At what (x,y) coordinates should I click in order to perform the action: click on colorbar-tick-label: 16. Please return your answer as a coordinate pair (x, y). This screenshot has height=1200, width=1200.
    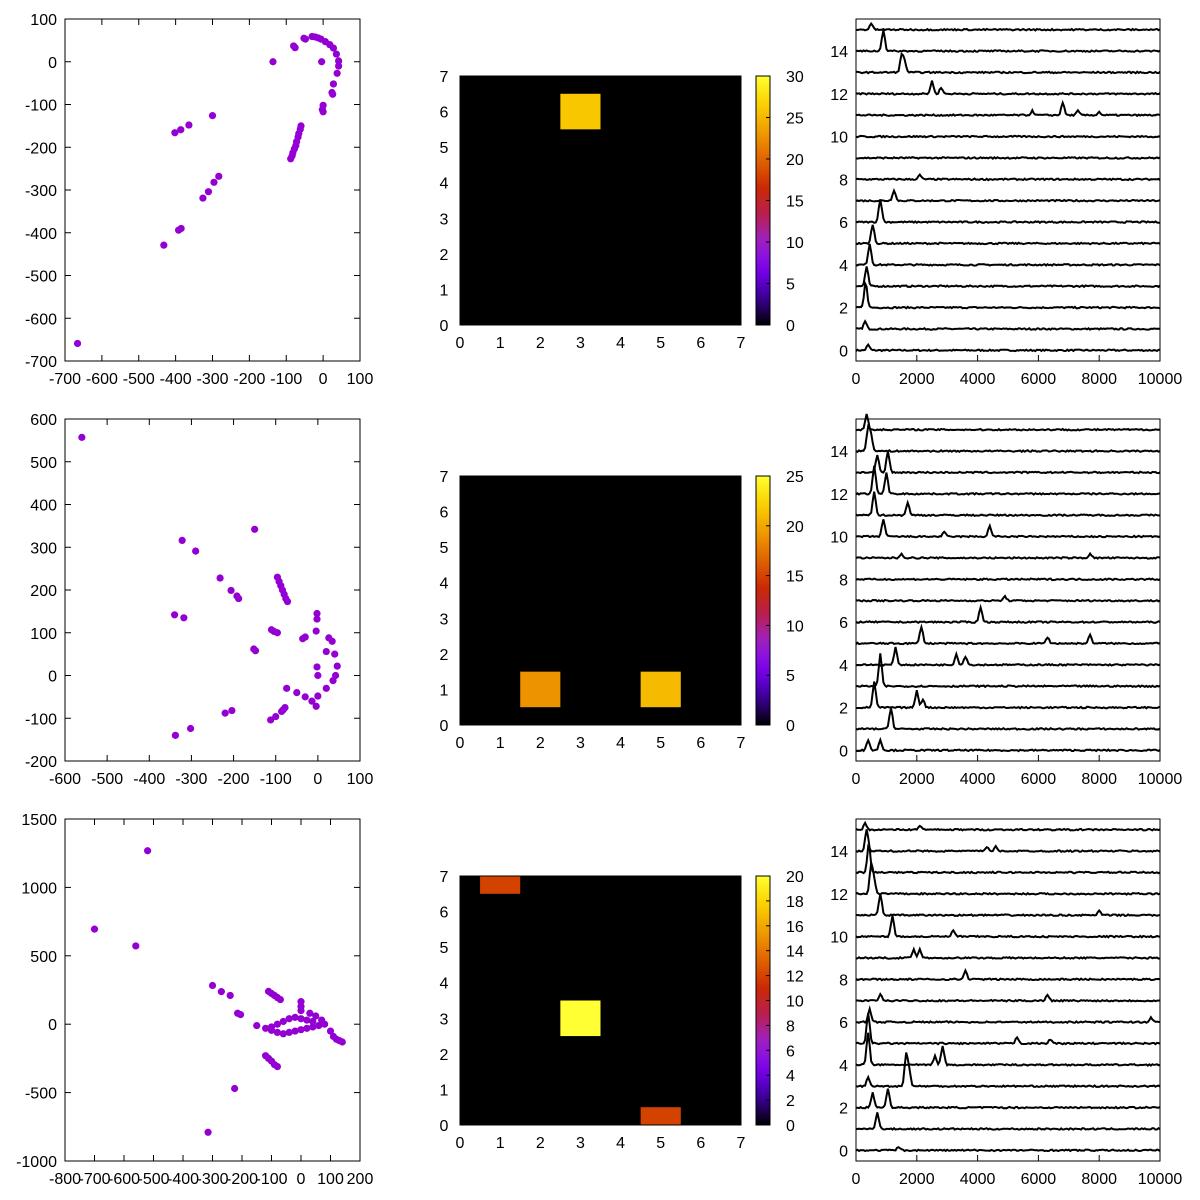
    Looking at the image, I should click on (795, 927).